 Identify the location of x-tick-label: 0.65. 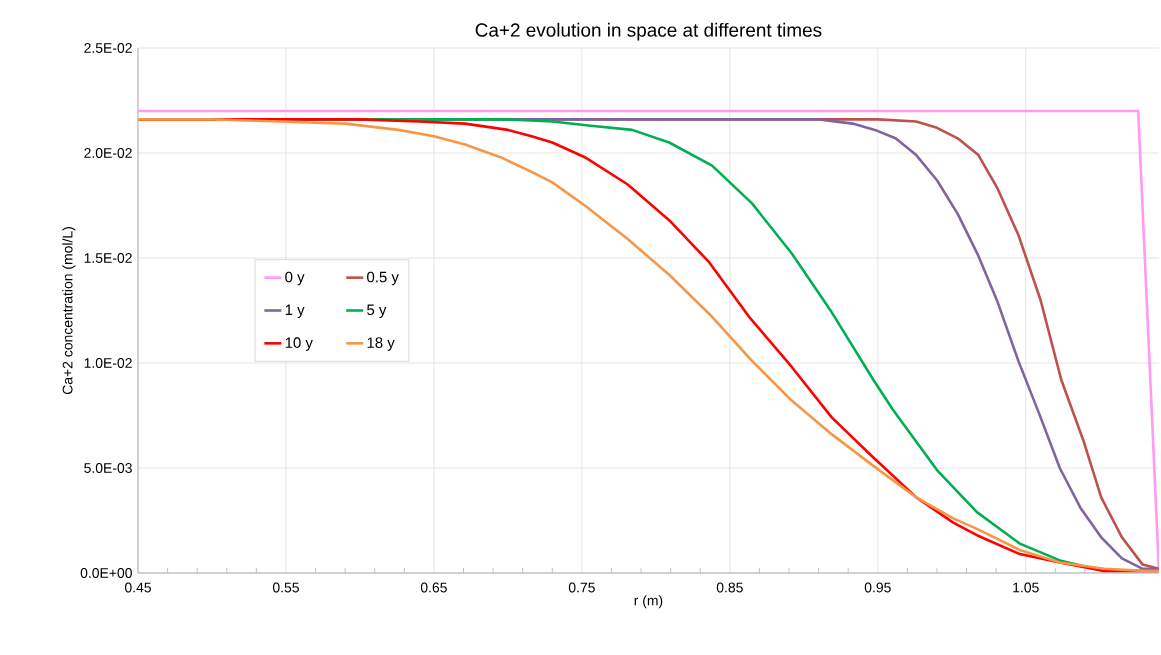
(433, 587).